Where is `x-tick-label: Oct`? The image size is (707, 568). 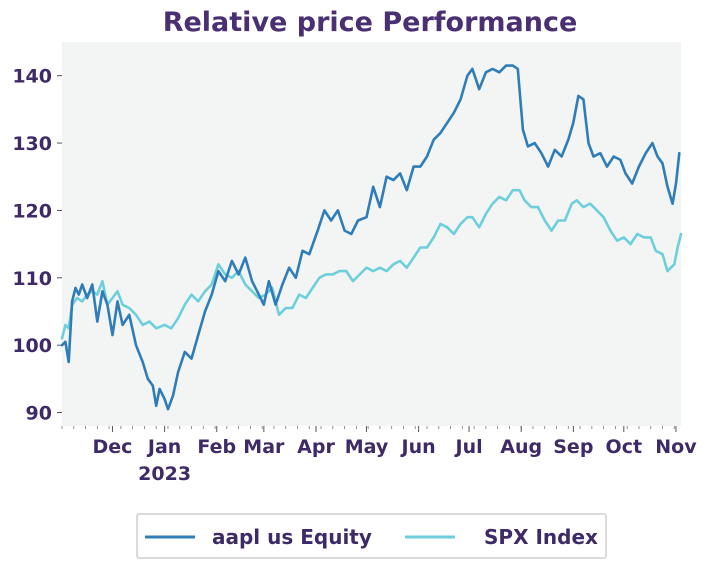
x-tick-label: Oct is located at coordinates (624, 447).